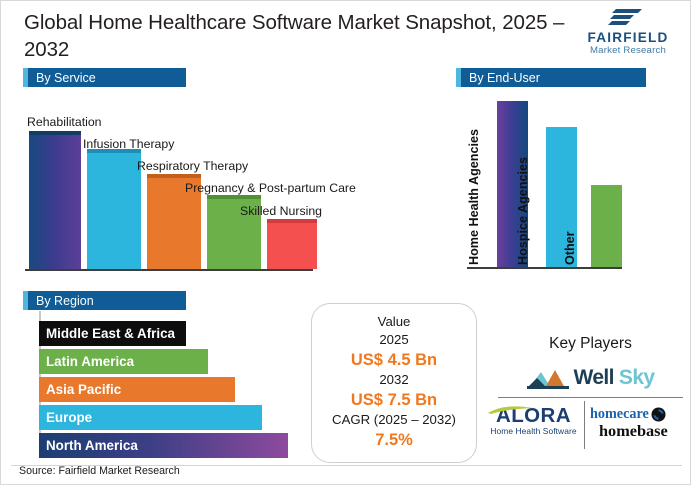 The image size is (691, 485). I want to click on bar-latin-america: Latin America, so click(123, 361).